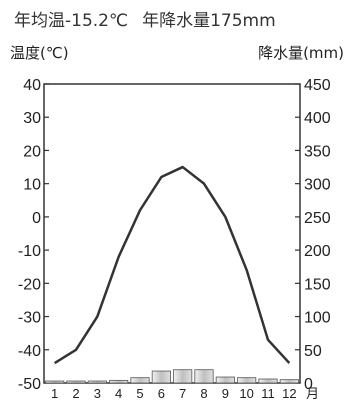 This screenshot has width=348, height=403. Describe the element at coordinates (225, 393) in the screenshot. I see `month-label: 9` at that location.